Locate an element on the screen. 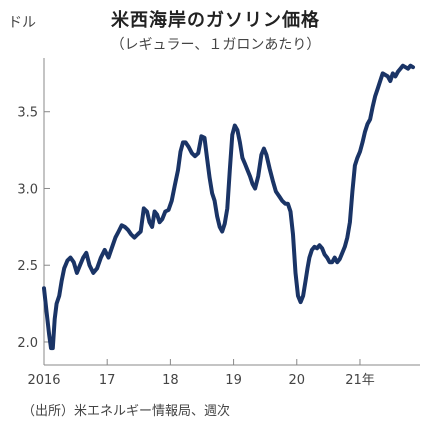  y-tick-label: 2.5 is located at coordinates (27, 266).